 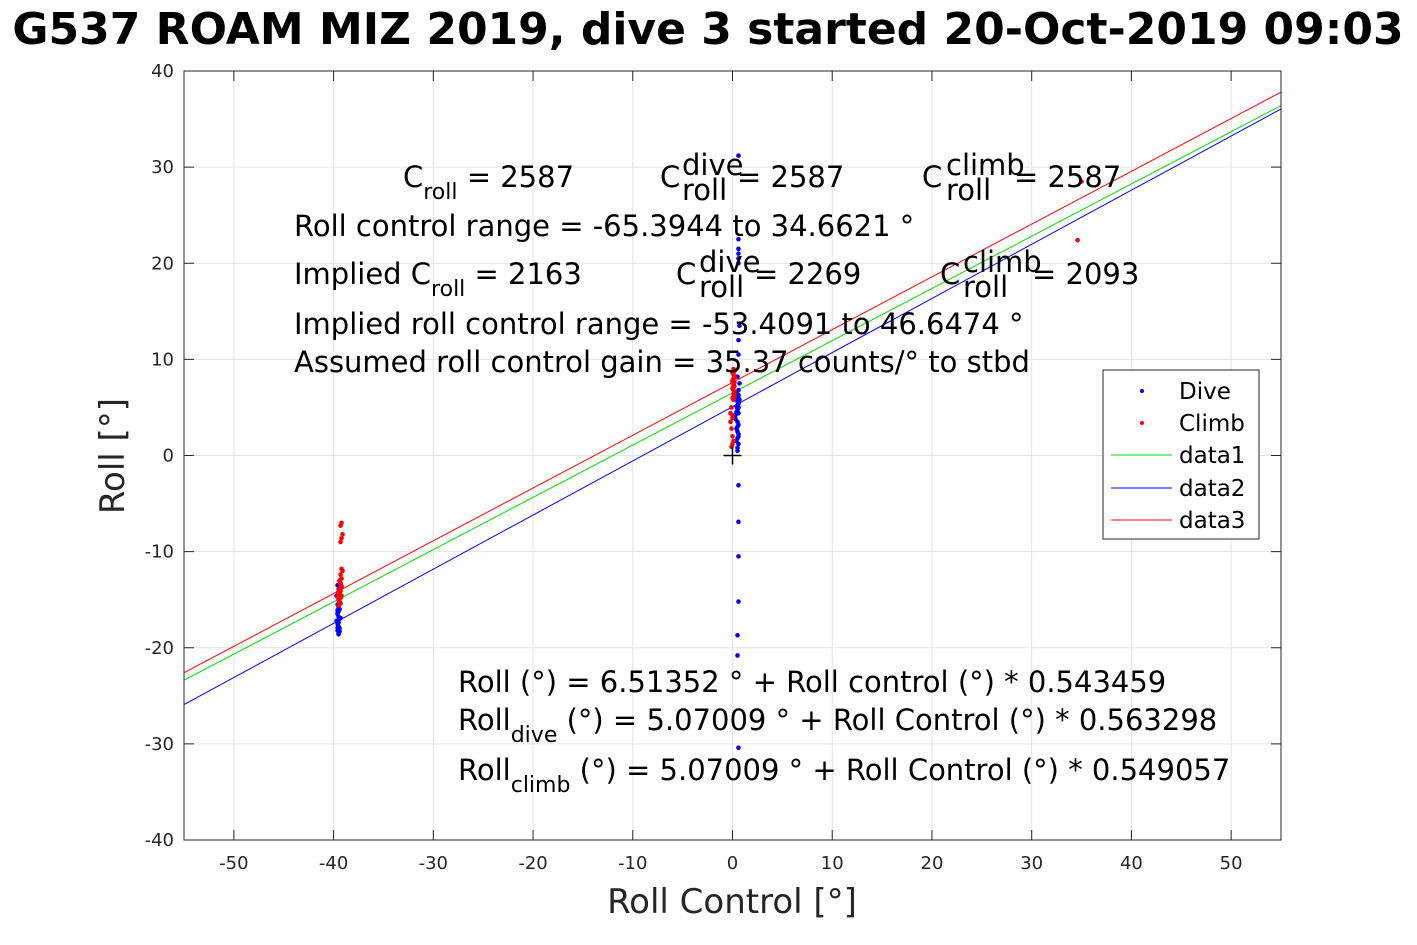 What do you see at coordinates (732, 863) in the screenshot?
I see `x-tick-label: 0` at bounding box center [732, 863].